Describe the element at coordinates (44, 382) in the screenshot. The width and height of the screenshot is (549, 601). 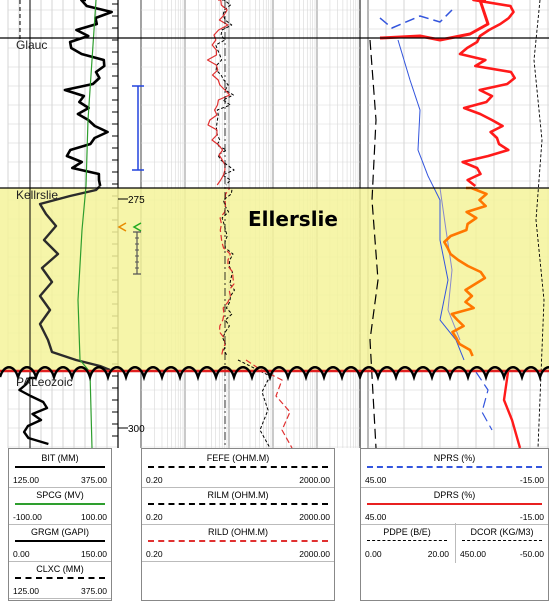
I see `top-label-paleozoic: PALeozoic` at that location.